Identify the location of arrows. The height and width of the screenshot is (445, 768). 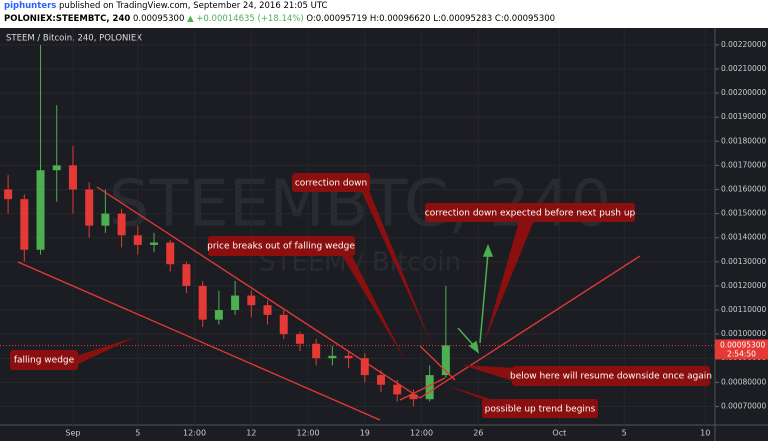
(475, 298).